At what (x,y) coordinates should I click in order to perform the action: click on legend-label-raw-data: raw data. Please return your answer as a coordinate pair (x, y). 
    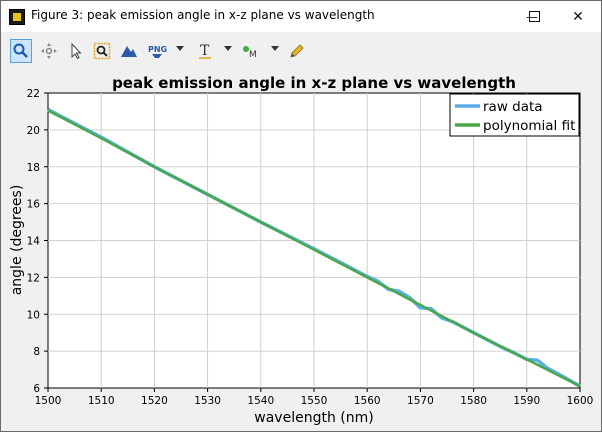
    Looking at the image, I should click on (513, 107).